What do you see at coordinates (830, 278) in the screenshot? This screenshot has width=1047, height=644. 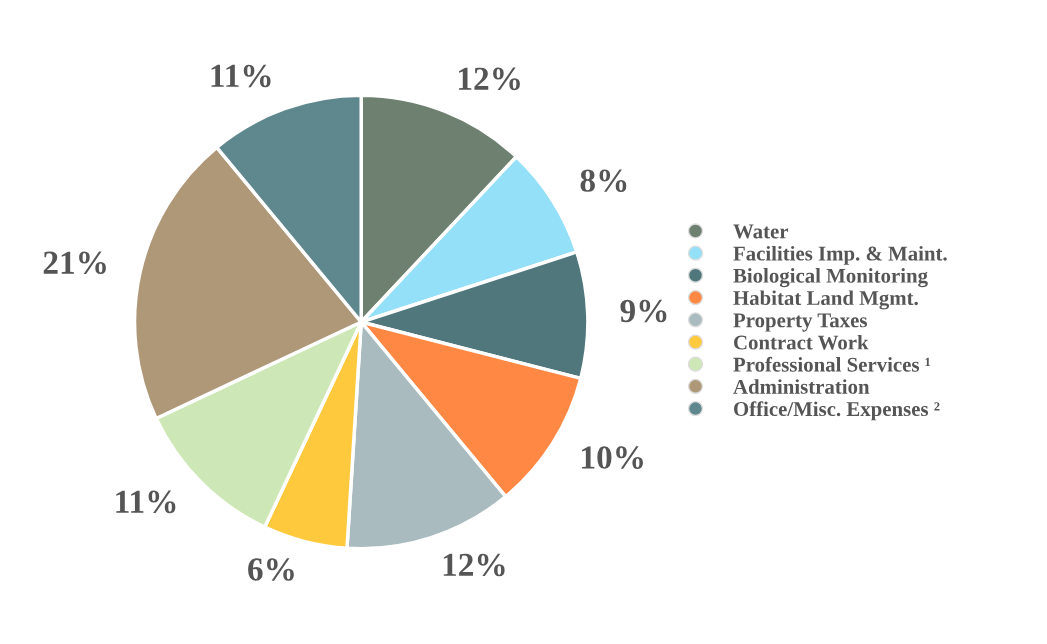 I see `legend-label: Biological Monitoring` at bounding box center [830, 278].